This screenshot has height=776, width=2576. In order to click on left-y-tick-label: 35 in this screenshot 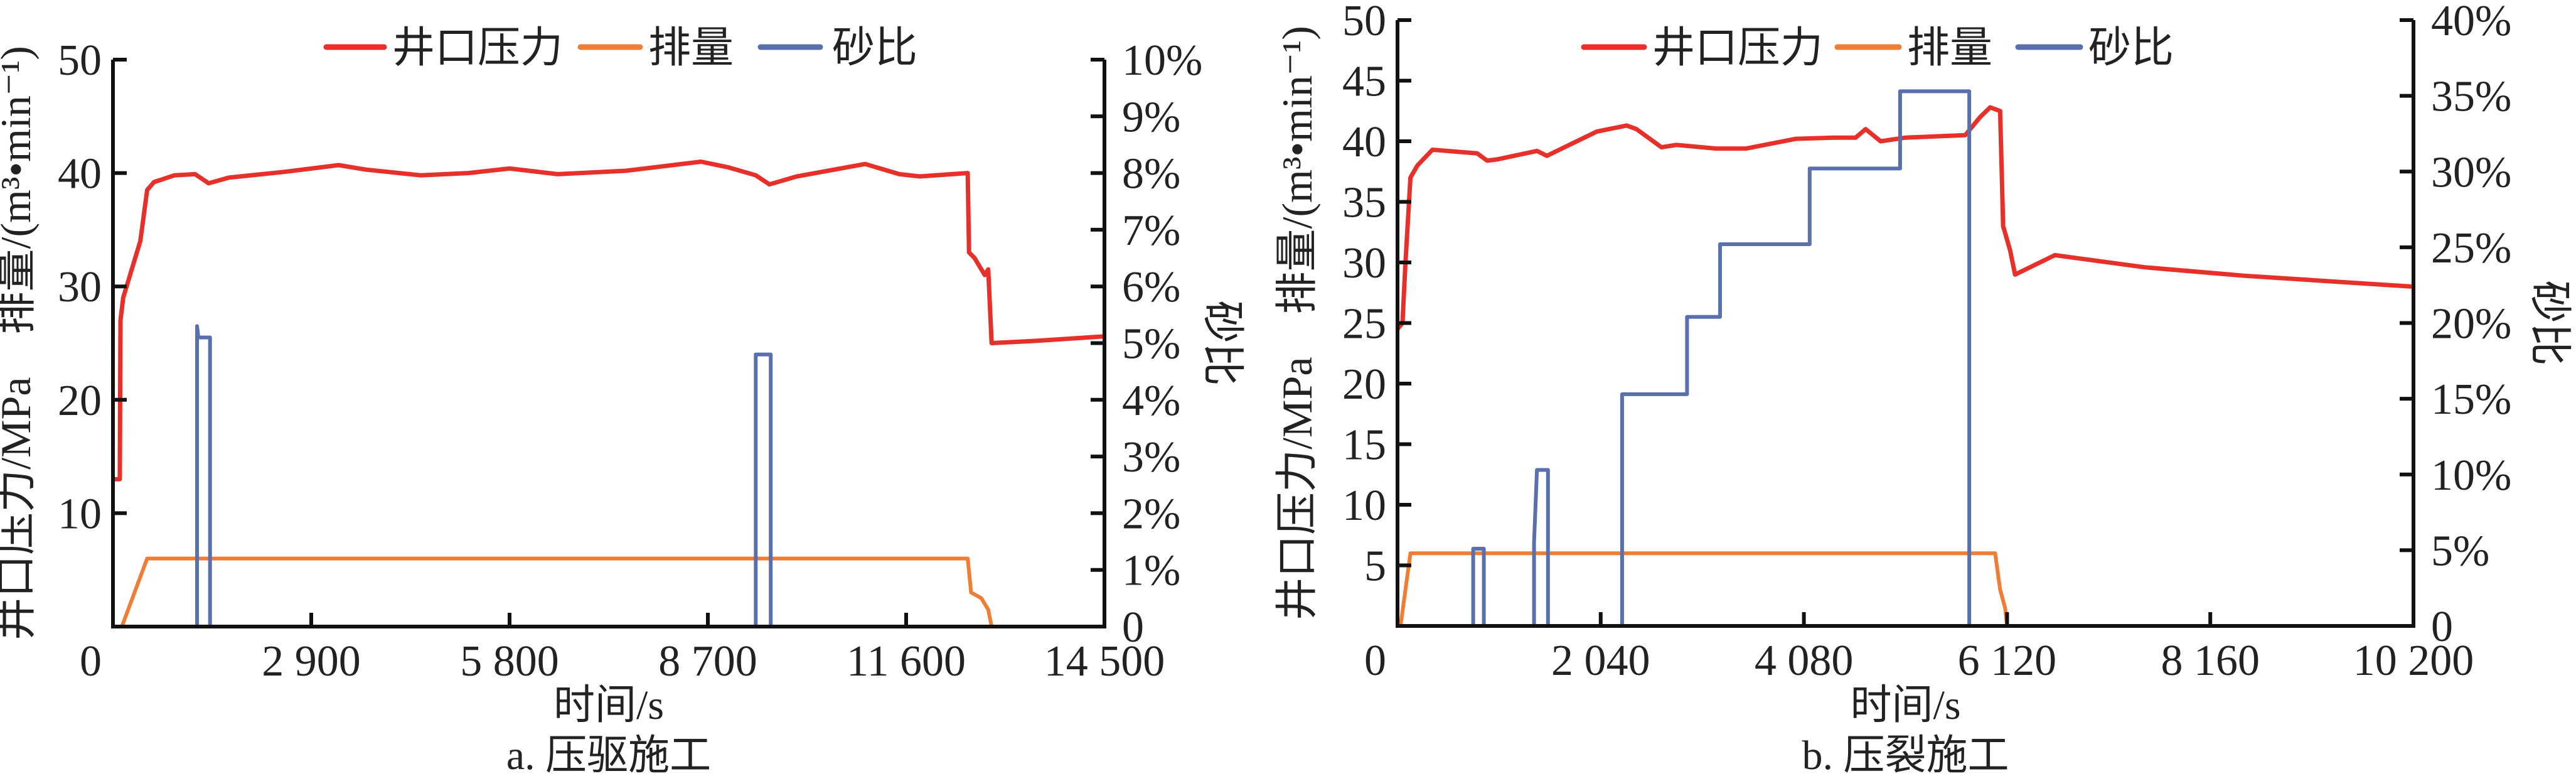, I will do `click(1364, 203)`.